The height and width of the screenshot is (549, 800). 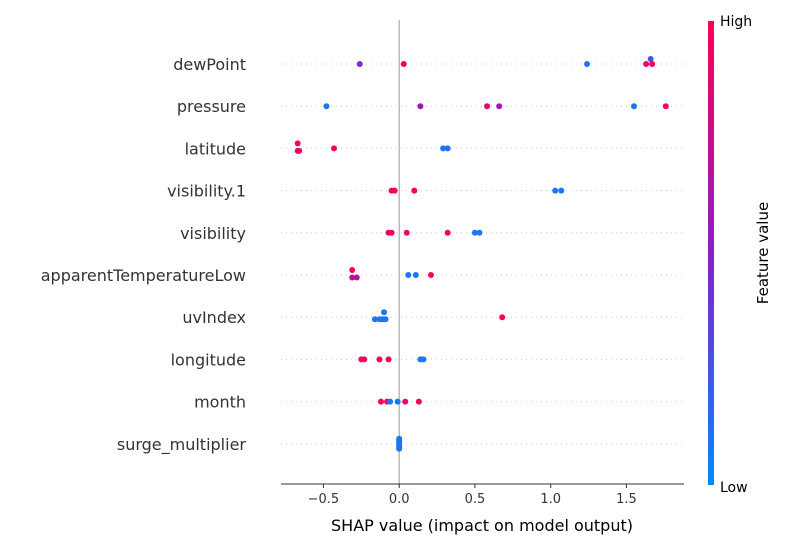 I want to click on feature-label: longitude, so click(x=208, y=359).